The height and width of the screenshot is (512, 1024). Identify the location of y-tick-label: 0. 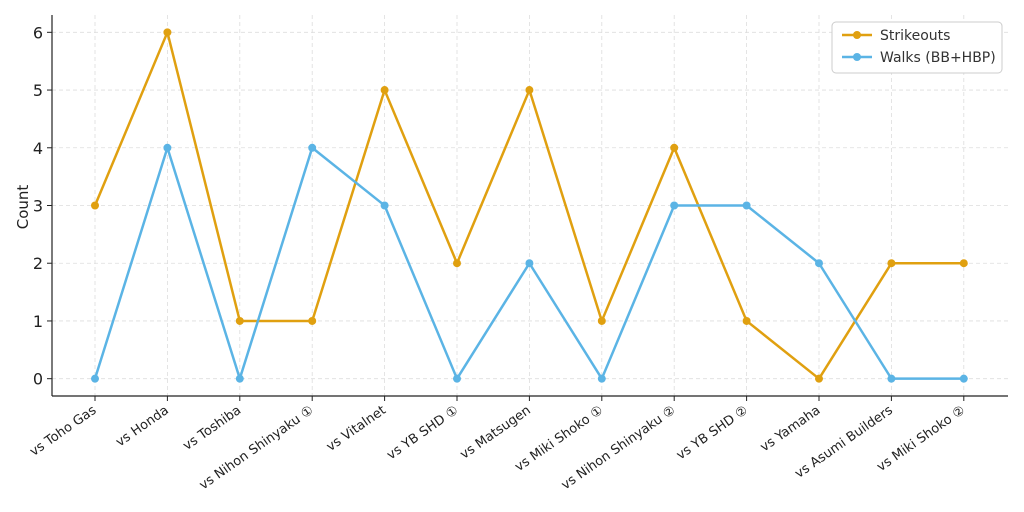
(38, 379).